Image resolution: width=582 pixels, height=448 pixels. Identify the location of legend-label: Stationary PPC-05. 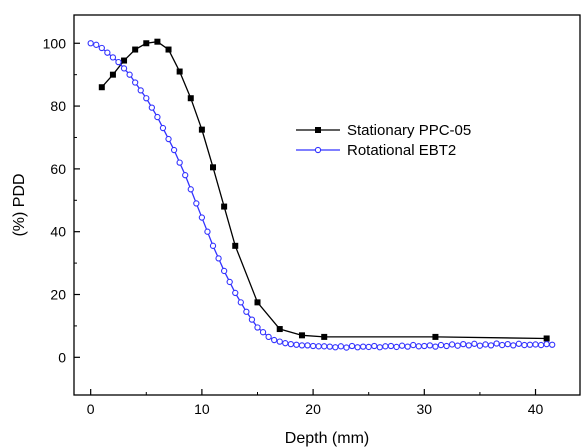
(409, 130).